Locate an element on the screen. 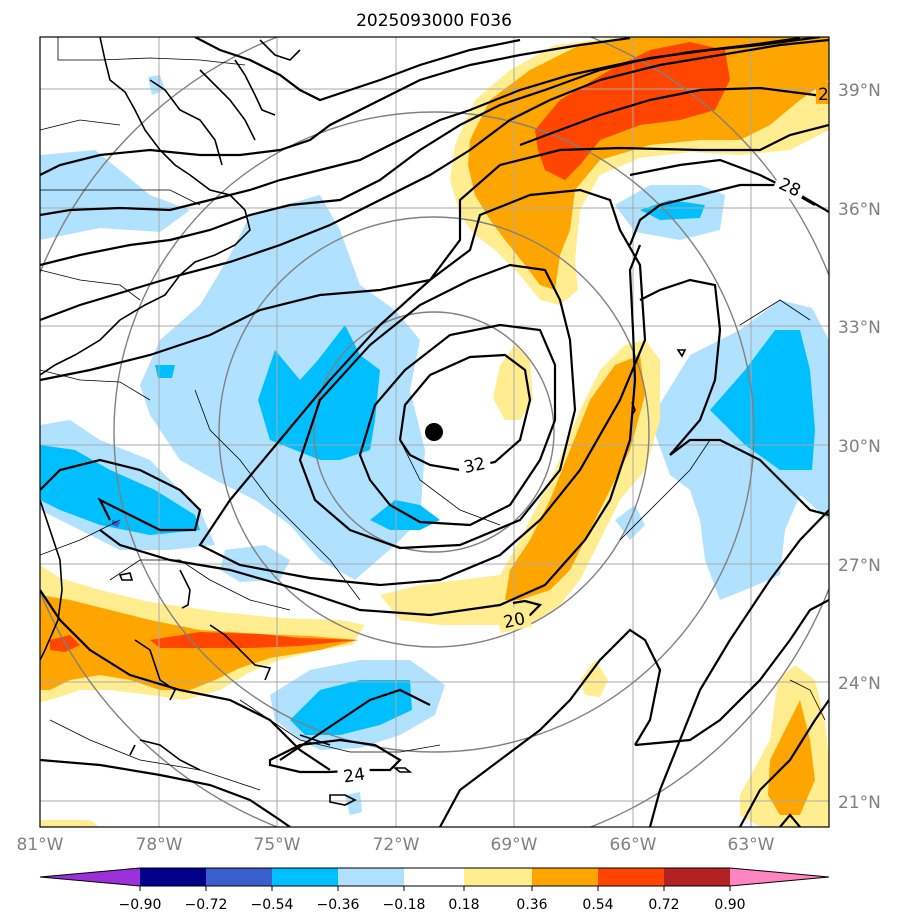 This screenshot has width=900, height=924. lat-label-36: 36°N is located at coordinates (859, 210).